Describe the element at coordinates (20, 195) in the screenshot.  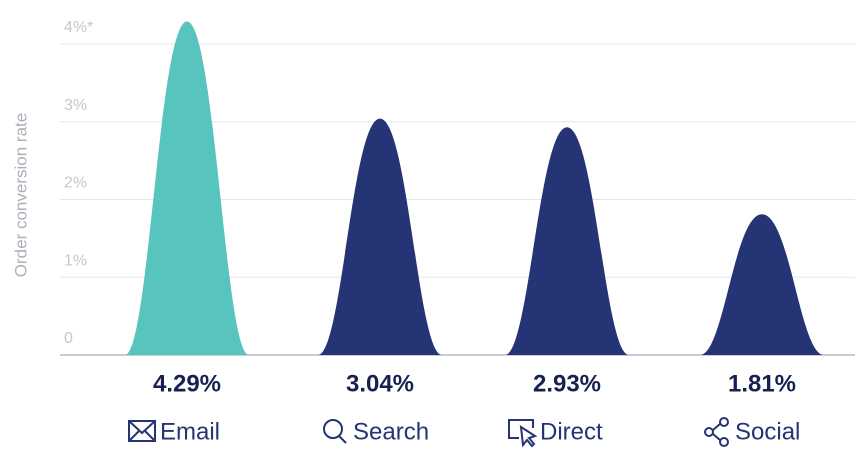
I see `y-axis-title: Order conversion rate` at that location.